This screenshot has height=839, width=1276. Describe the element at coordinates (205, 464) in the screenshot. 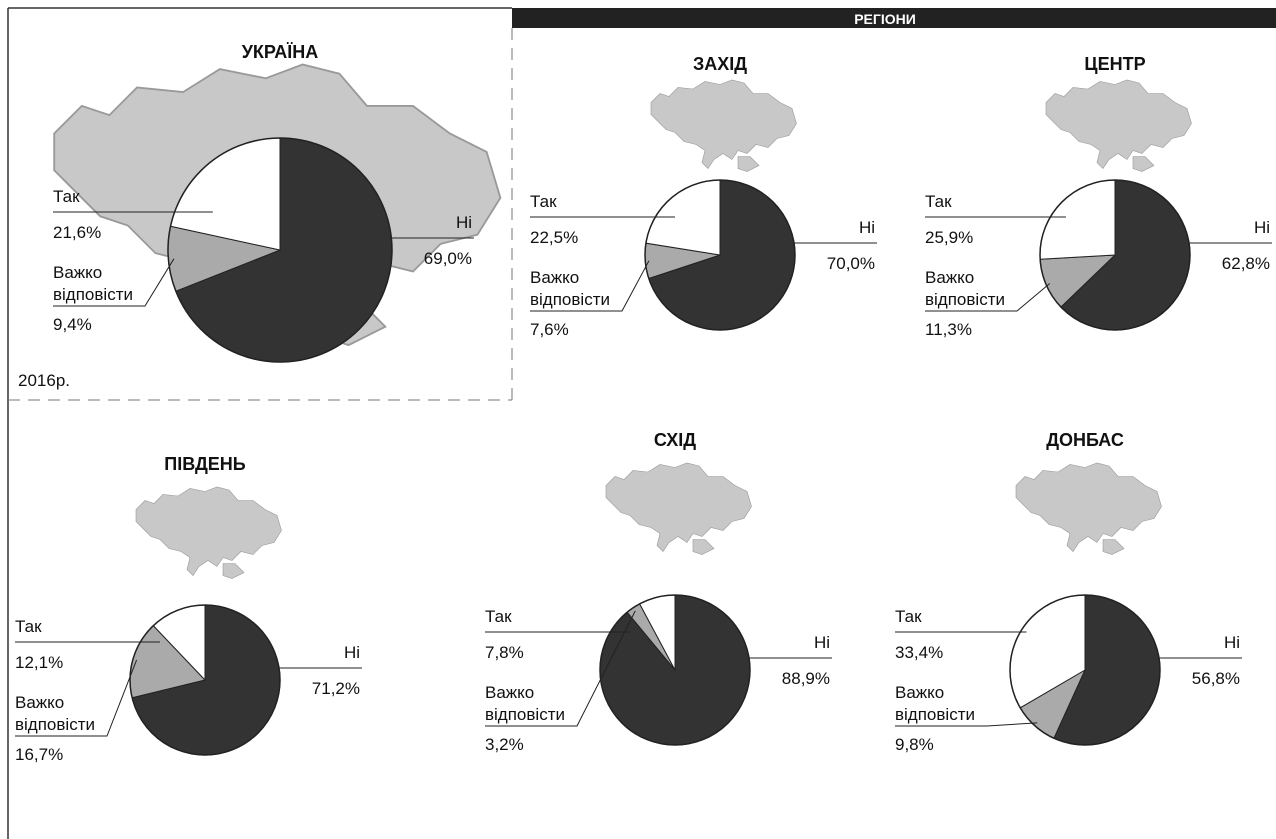

I see `pie-title: ПІВДЕНЬ` at that location.